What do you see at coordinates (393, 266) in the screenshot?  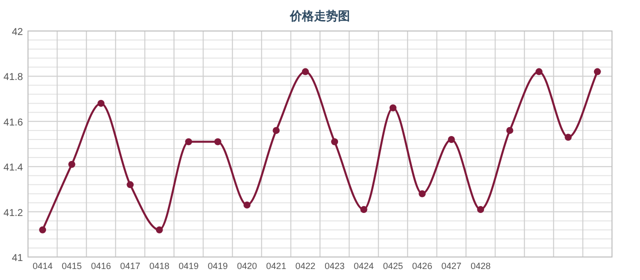 I see `x-tick-label: 0425` at bounding box center [393, 266].